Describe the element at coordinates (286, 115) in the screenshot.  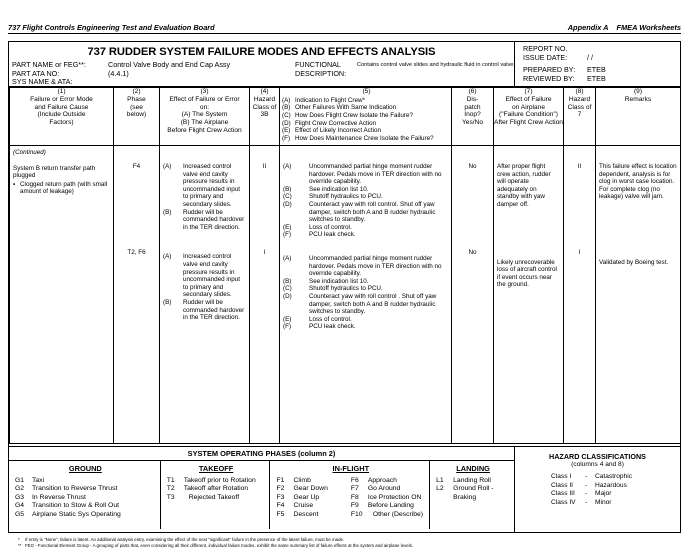
I see `column-5-key-c: (C)` at that location.